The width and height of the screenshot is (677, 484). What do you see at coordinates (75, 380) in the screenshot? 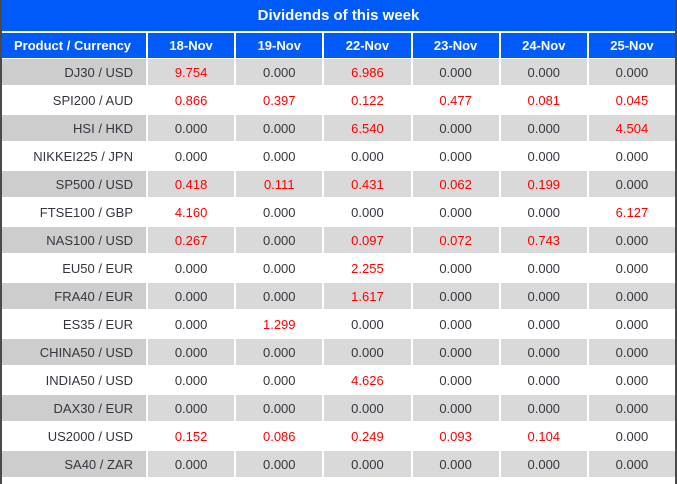
I see `product-cell: INDIA50 / USD` at bounding box center [75, 380].